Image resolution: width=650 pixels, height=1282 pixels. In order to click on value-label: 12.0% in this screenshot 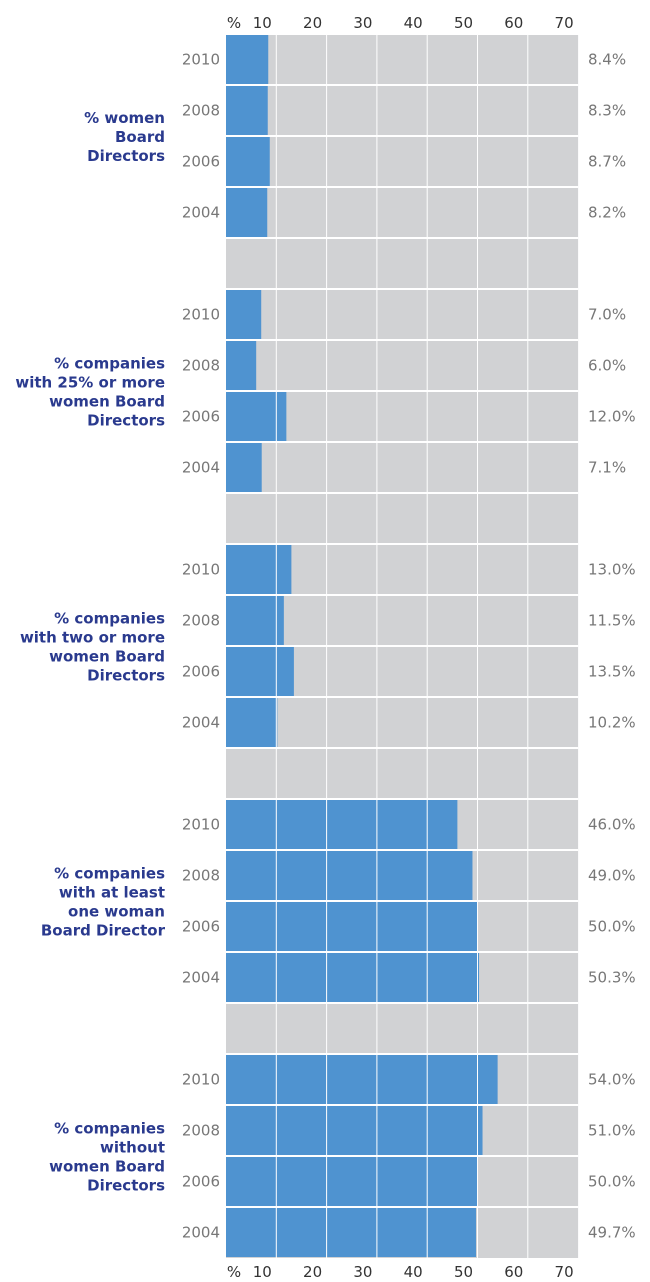, I will do `click(612, 417)`.